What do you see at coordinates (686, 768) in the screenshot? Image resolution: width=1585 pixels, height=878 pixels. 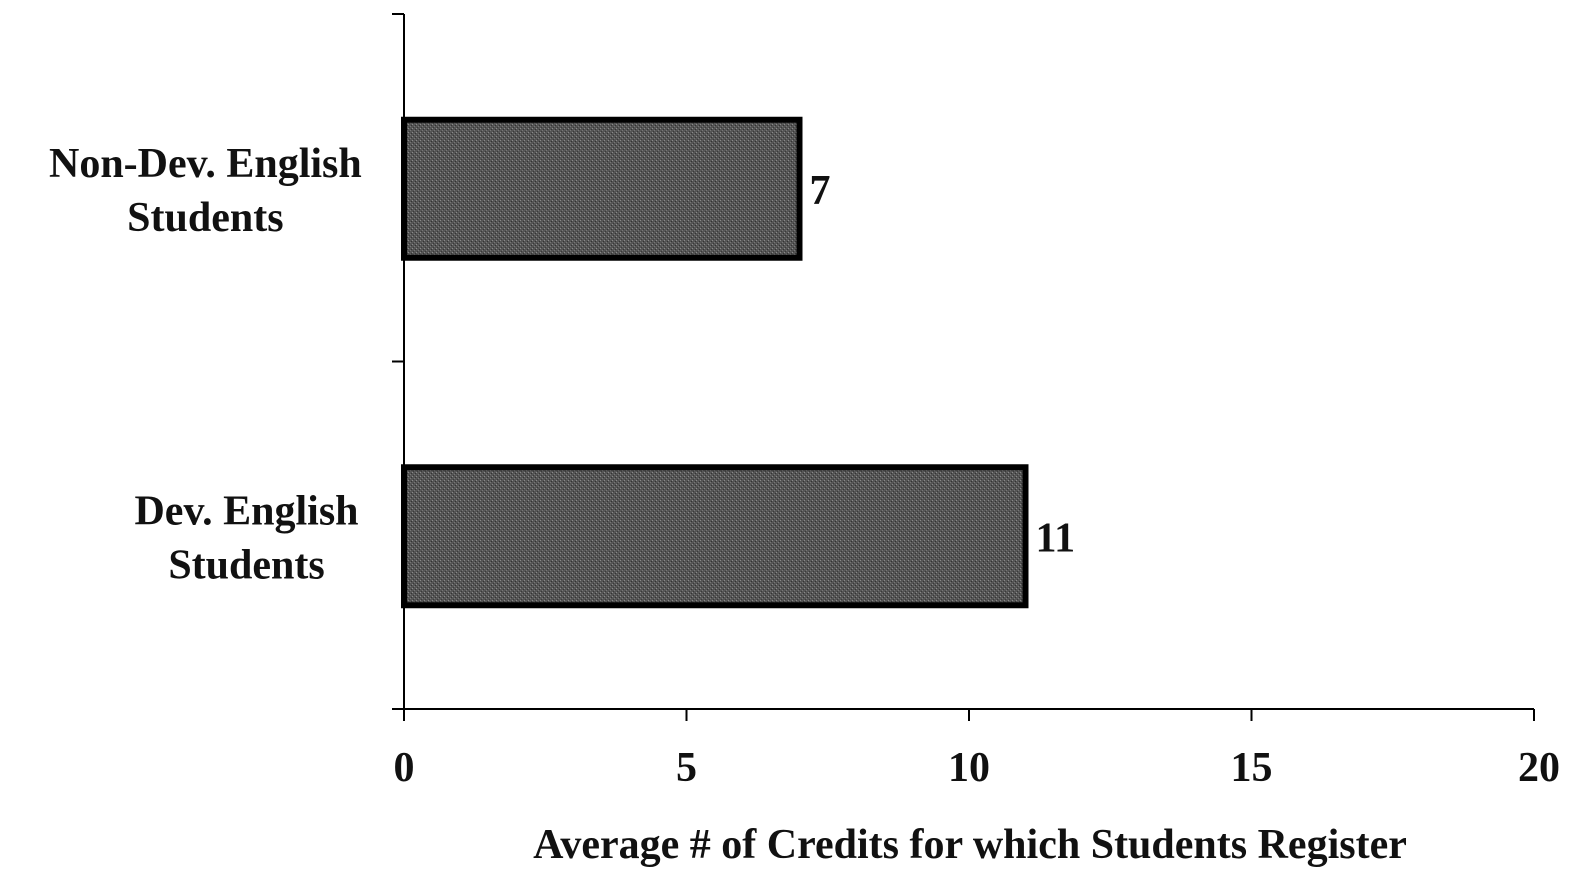 I see `x-tick-label-1: 5` at bounding box center [686, 768].